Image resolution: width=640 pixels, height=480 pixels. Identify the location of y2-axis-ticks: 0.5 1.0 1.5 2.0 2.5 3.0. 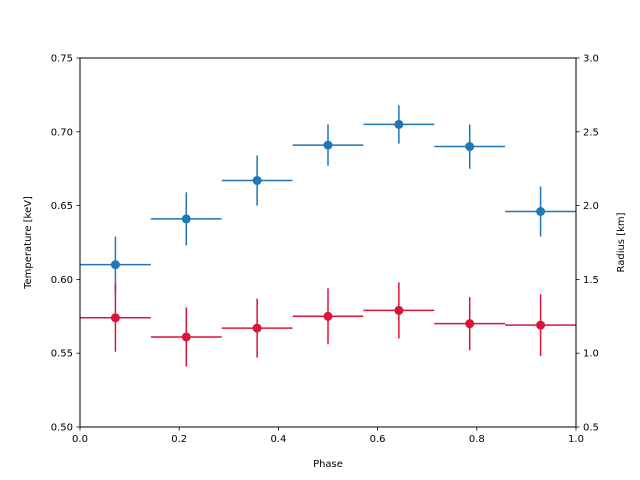
(587, 244).